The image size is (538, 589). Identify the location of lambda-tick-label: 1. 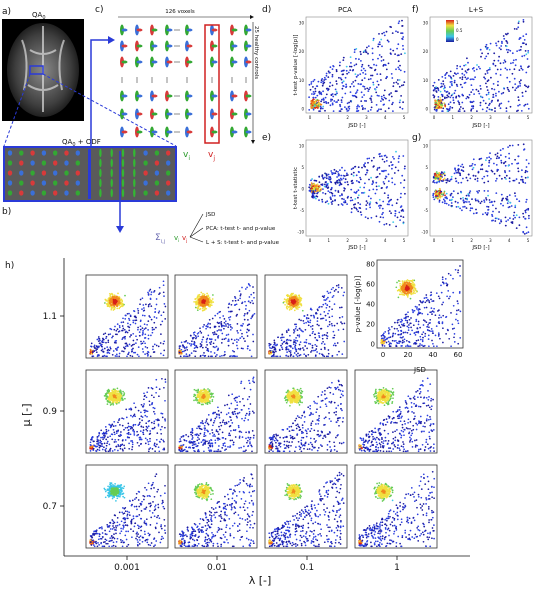
(397, 568).